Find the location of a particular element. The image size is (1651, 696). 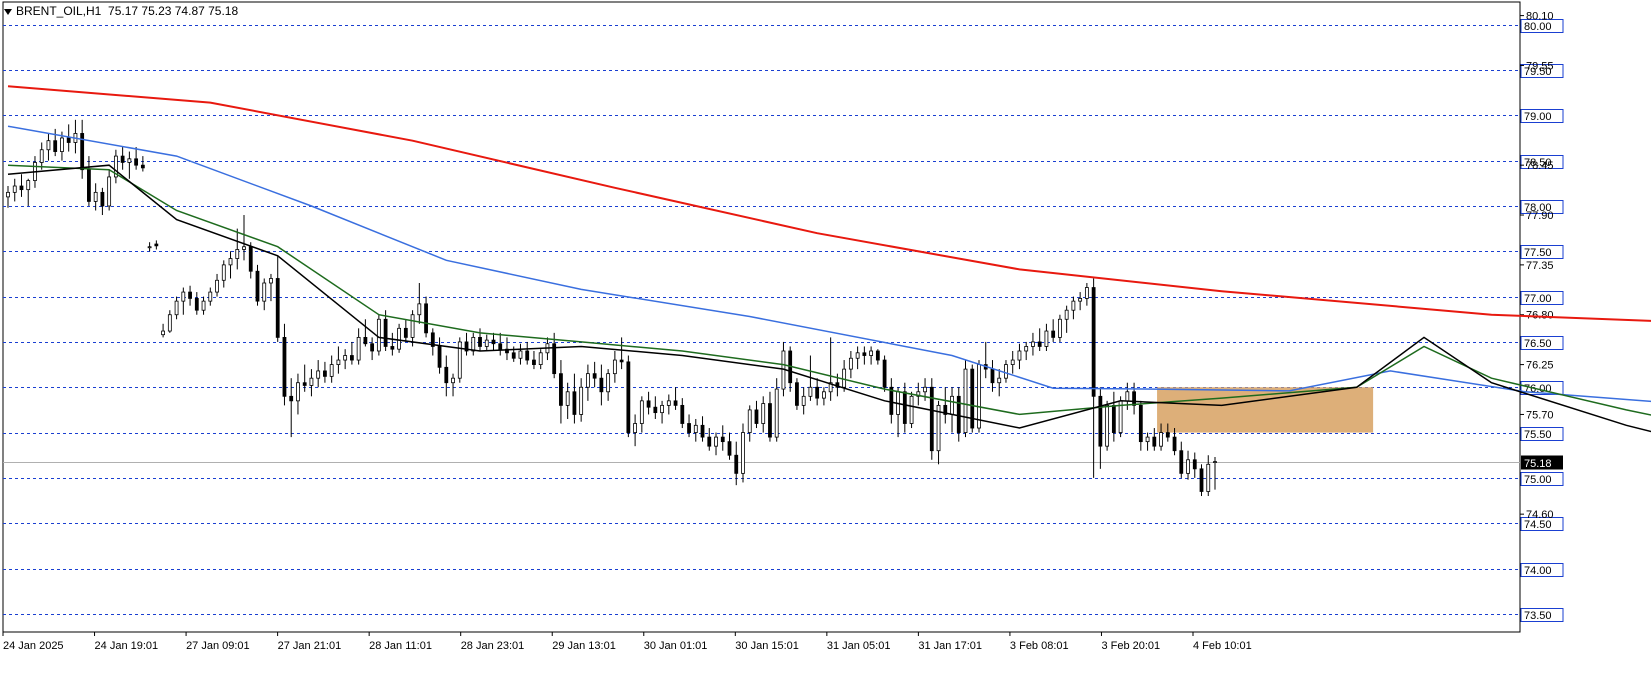

x-tick-label: 27 Jan 21:01 is located at coordinates (310, 646).